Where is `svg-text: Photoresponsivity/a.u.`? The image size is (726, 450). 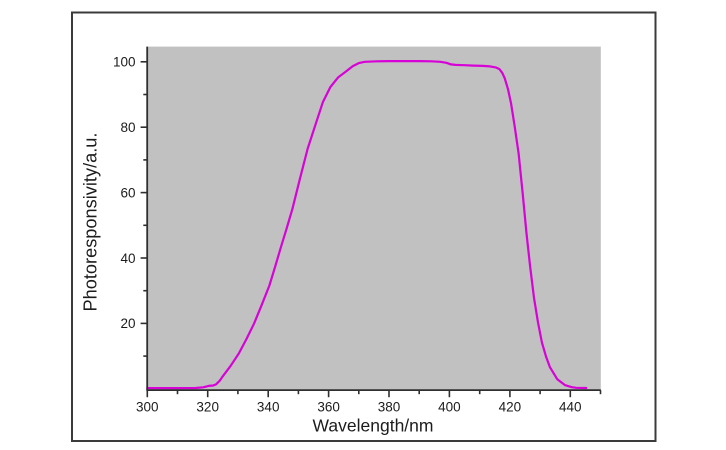 svg-text: Photoresponsivity/a.u. is located at coordinates (91, 222).